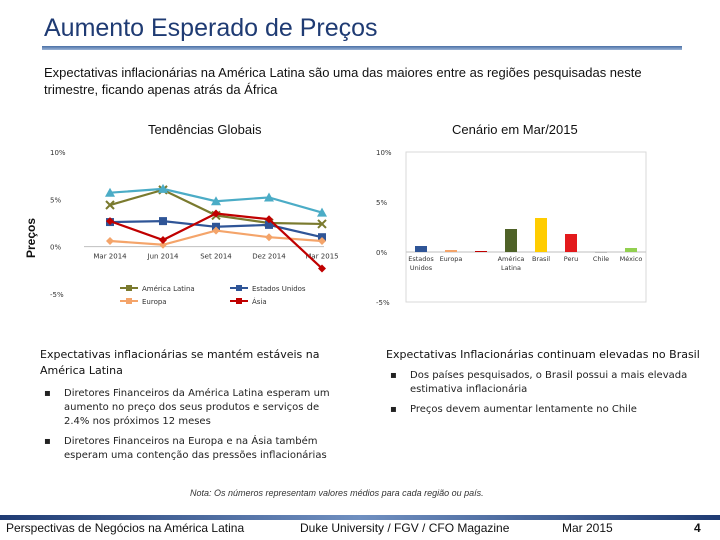  What do you see at coordinates (421, 259) in the screenshot?
I see `x-tick-label: Estados` at bounding box center [421, 259].